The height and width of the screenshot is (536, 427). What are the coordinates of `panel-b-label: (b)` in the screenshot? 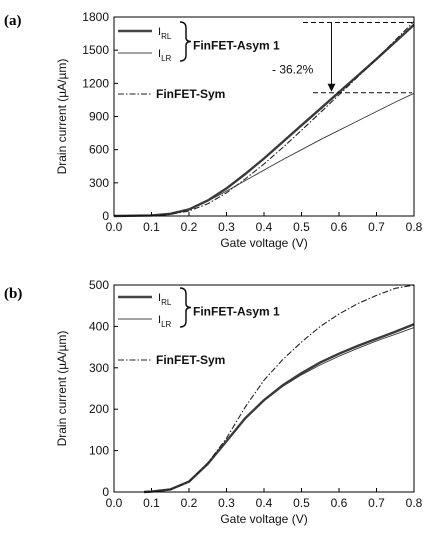 It's located at (13, 294).